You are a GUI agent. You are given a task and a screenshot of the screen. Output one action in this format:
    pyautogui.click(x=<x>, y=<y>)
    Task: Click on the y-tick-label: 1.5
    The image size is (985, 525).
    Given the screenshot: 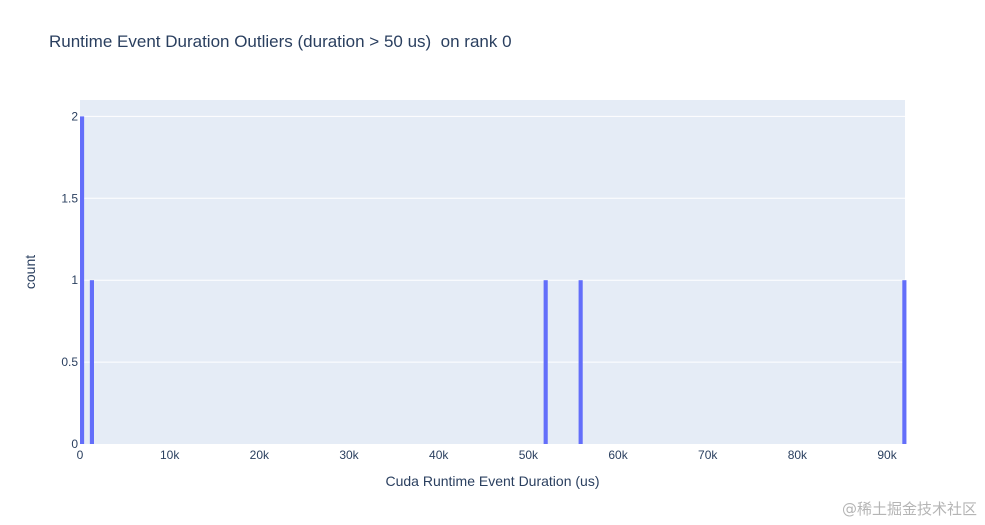 What is the action you would take?
    pyautogui.click(x=69, y=198)
    